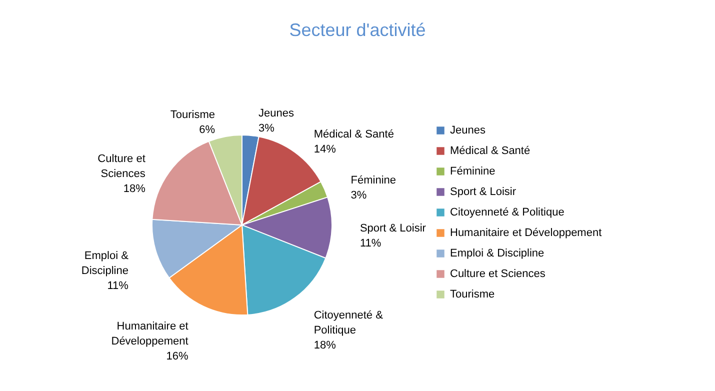 The height and width of the screenshot is (391, 715). Describe the element at coordinates (393, 228) in the screenshot. I see `slice-label: Sport & Loisir` at that location.